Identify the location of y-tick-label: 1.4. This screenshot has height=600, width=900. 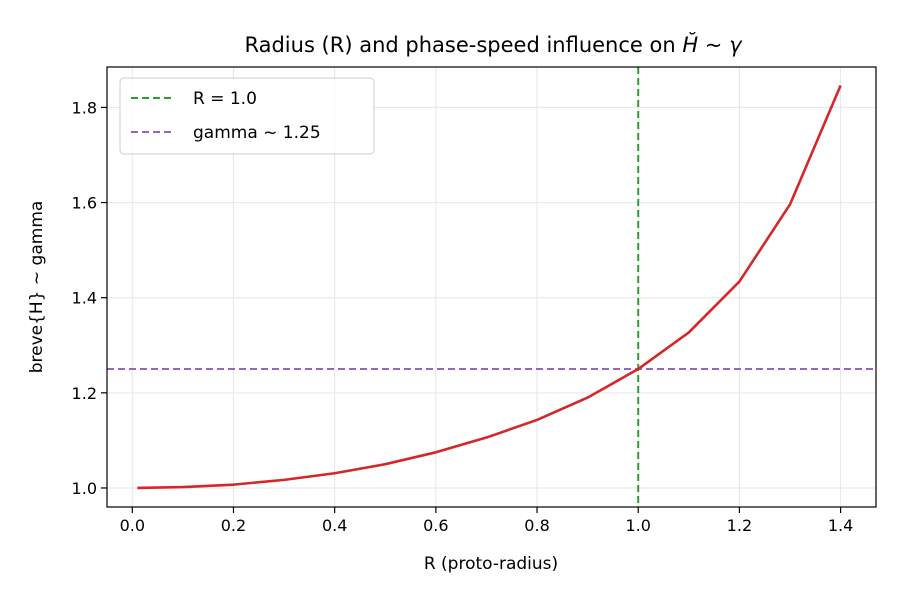
(84, 298).